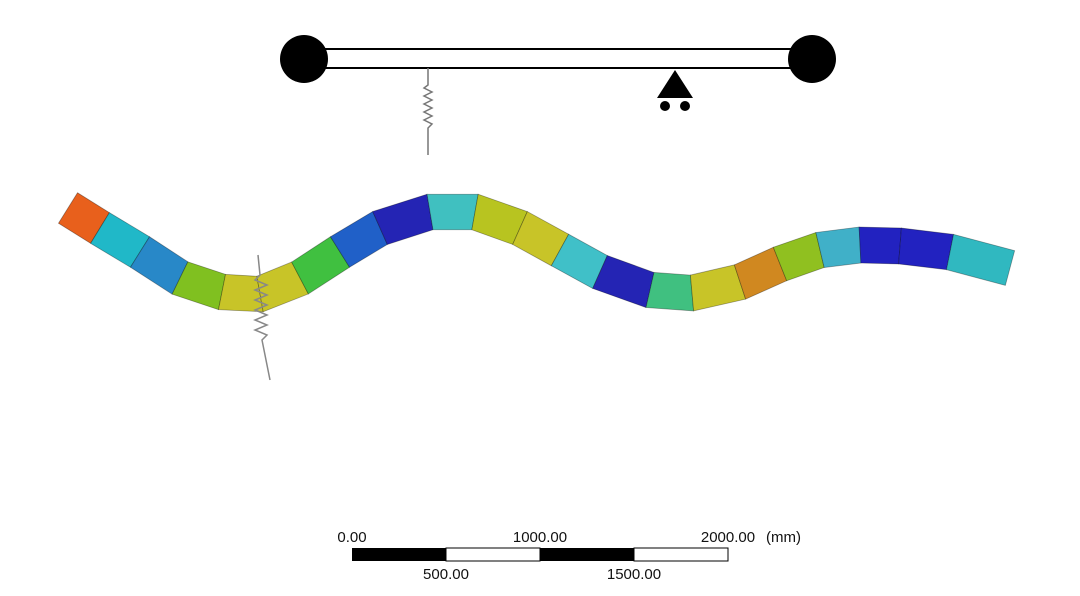 This screenshot has height=596, width=1080. Describe the element at coordinates (446, 574) in the screenshot. I see `scale-label: 500.00` at that location.